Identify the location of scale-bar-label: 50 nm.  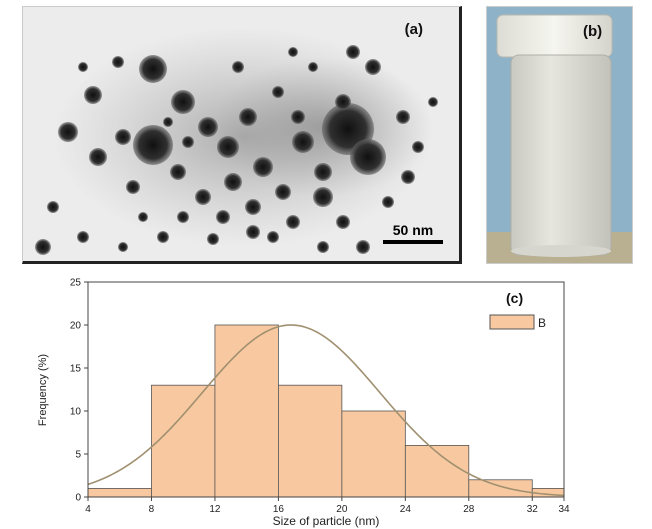
(413, 230).